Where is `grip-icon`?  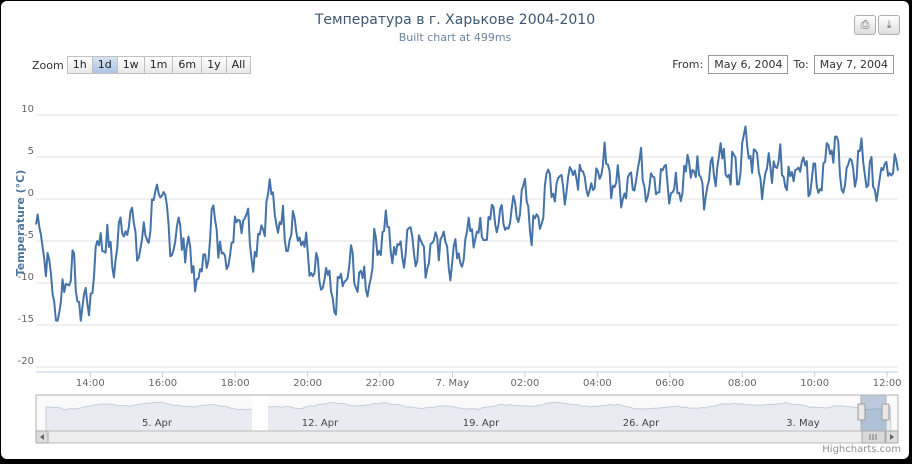
grip-icon is located at coordinates (873, 437).